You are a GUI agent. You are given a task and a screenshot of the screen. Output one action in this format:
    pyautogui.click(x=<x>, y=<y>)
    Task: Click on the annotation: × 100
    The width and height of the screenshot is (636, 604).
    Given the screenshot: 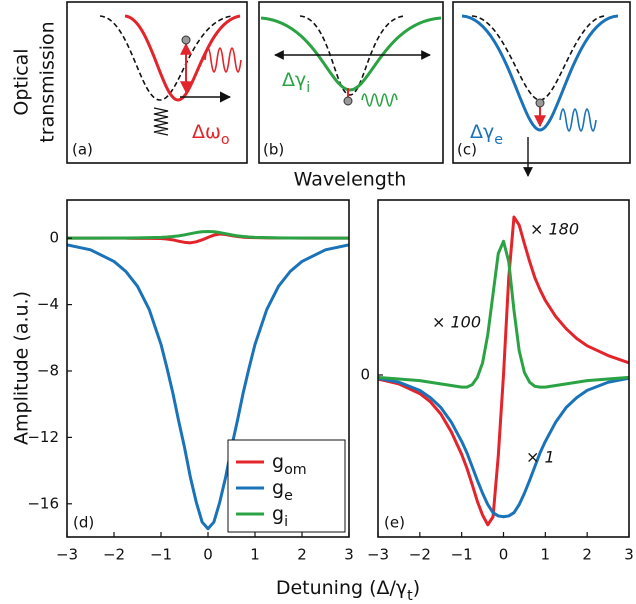 What is the action you would take?
    pyautogui.click(x=456, y=322)
    